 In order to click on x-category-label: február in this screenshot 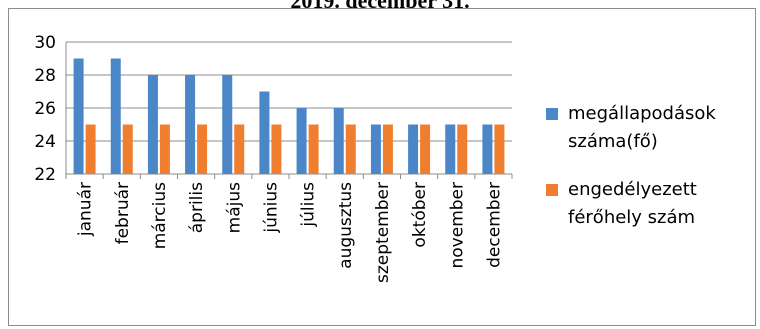, I will do `click(123, 213)`.